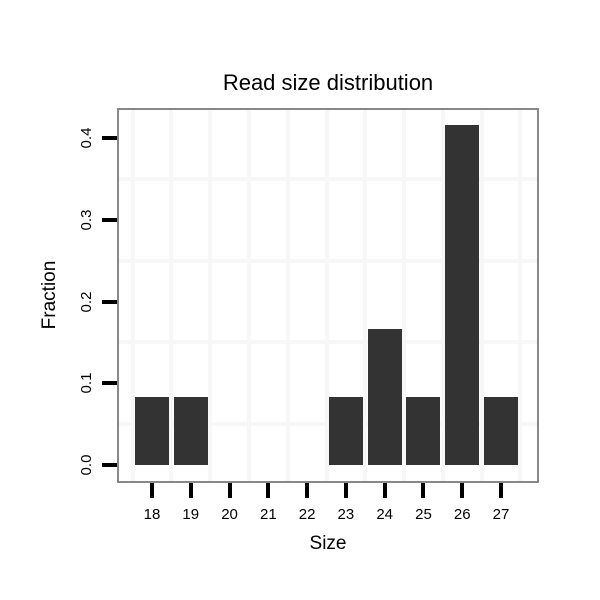 This screenshot has height=600, width=600. Describe the element at coordinates (346, 514) in the screenshot. I see `x-axis-tick-label: 23` at that location.